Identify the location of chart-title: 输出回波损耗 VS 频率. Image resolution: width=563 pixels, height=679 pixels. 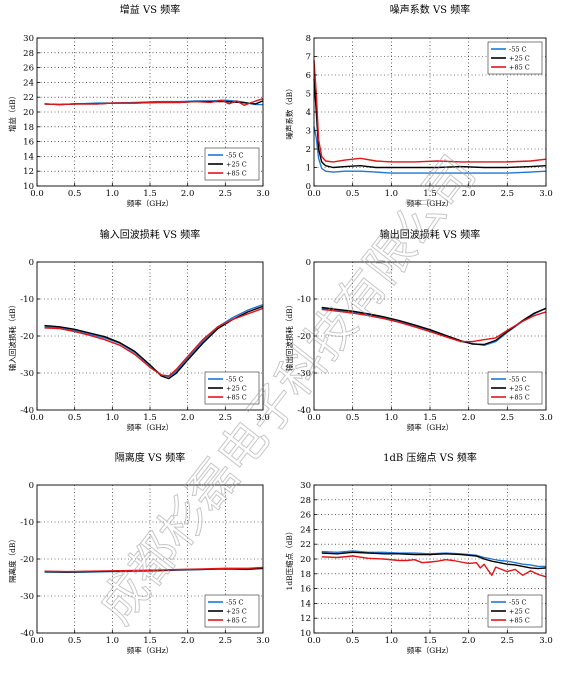
(430, 234).